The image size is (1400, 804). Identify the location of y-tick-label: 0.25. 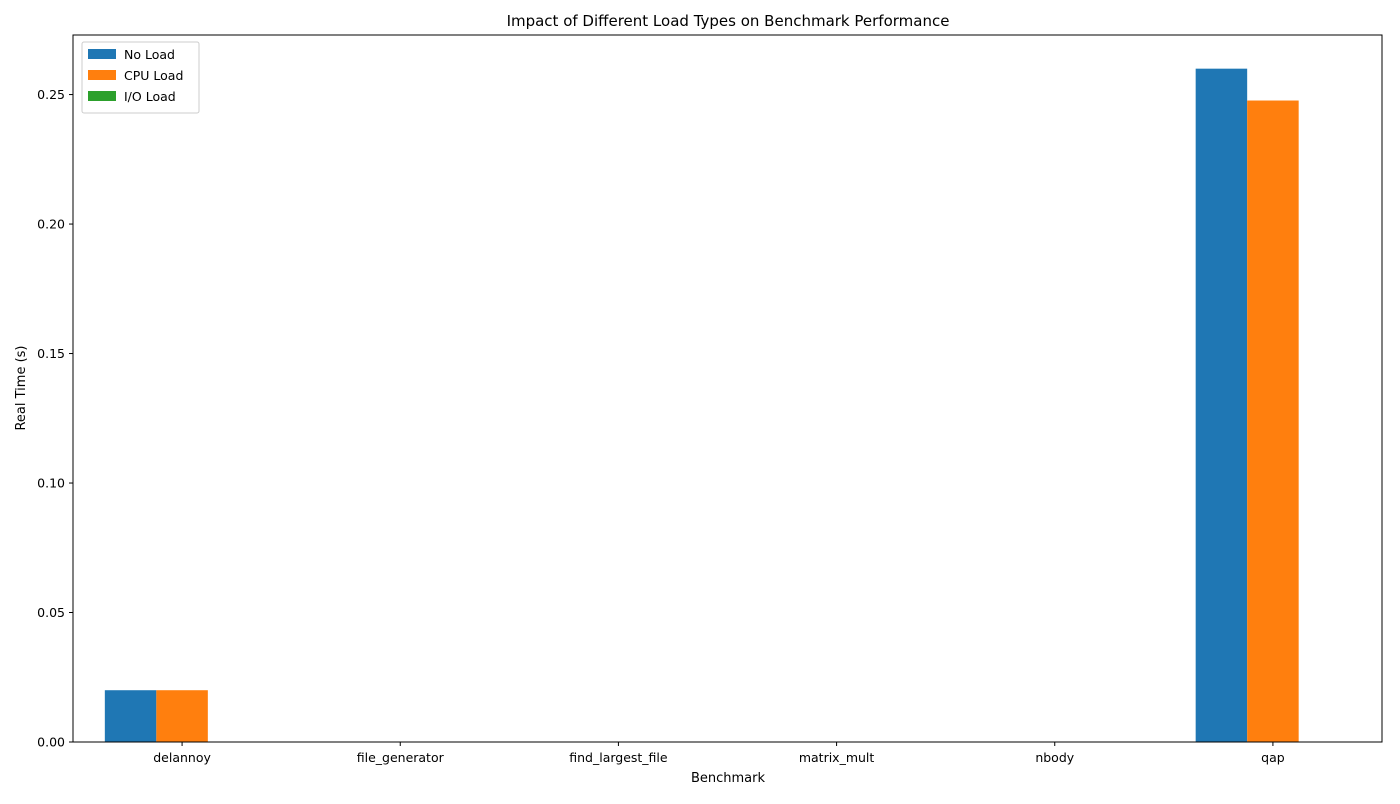
(51, 94).